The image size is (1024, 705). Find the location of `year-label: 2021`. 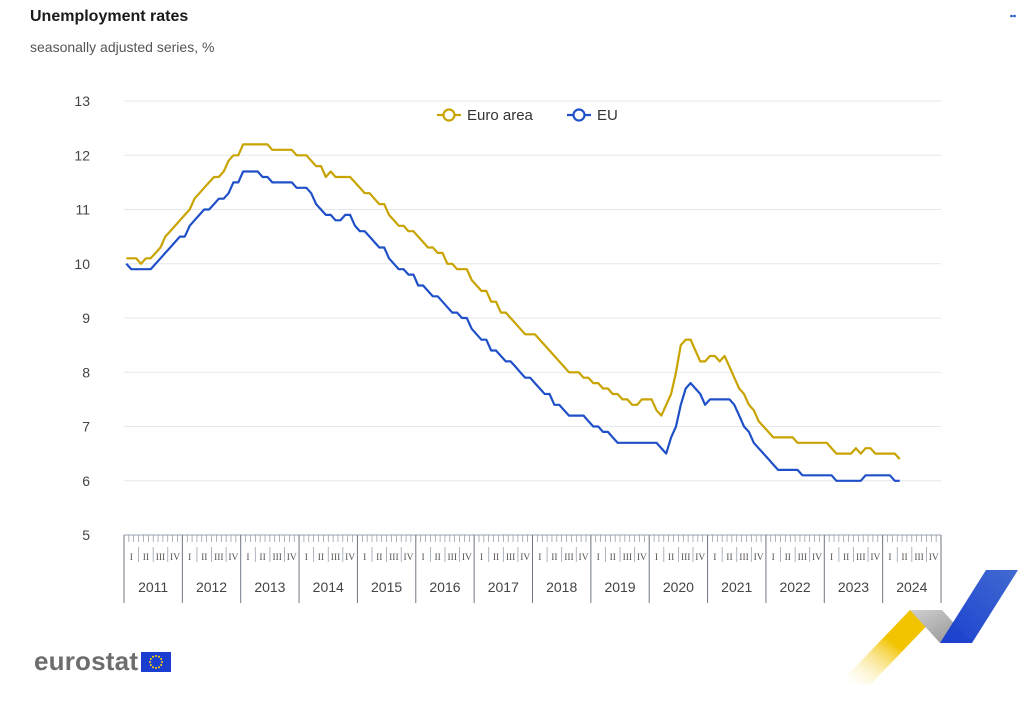

year-label: 2021 is located at coordinates (736, 587).